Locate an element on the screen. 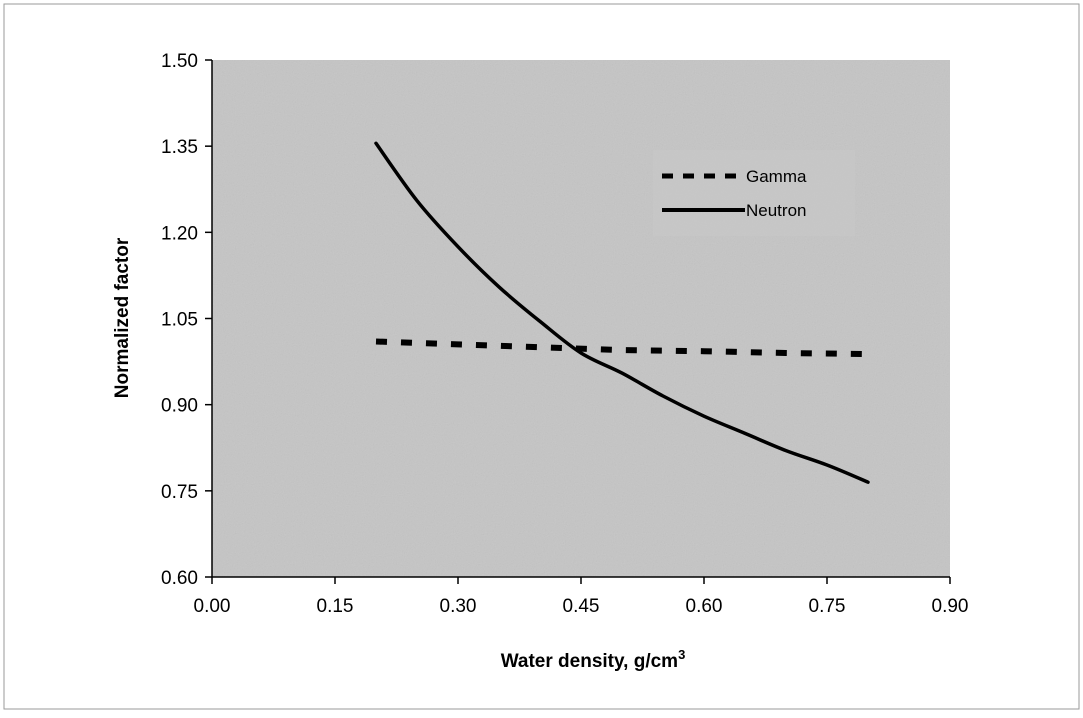 The image size is (1083, 718). x-axis-title-text: Water density, g/cm is located at coordinates (589, 661).